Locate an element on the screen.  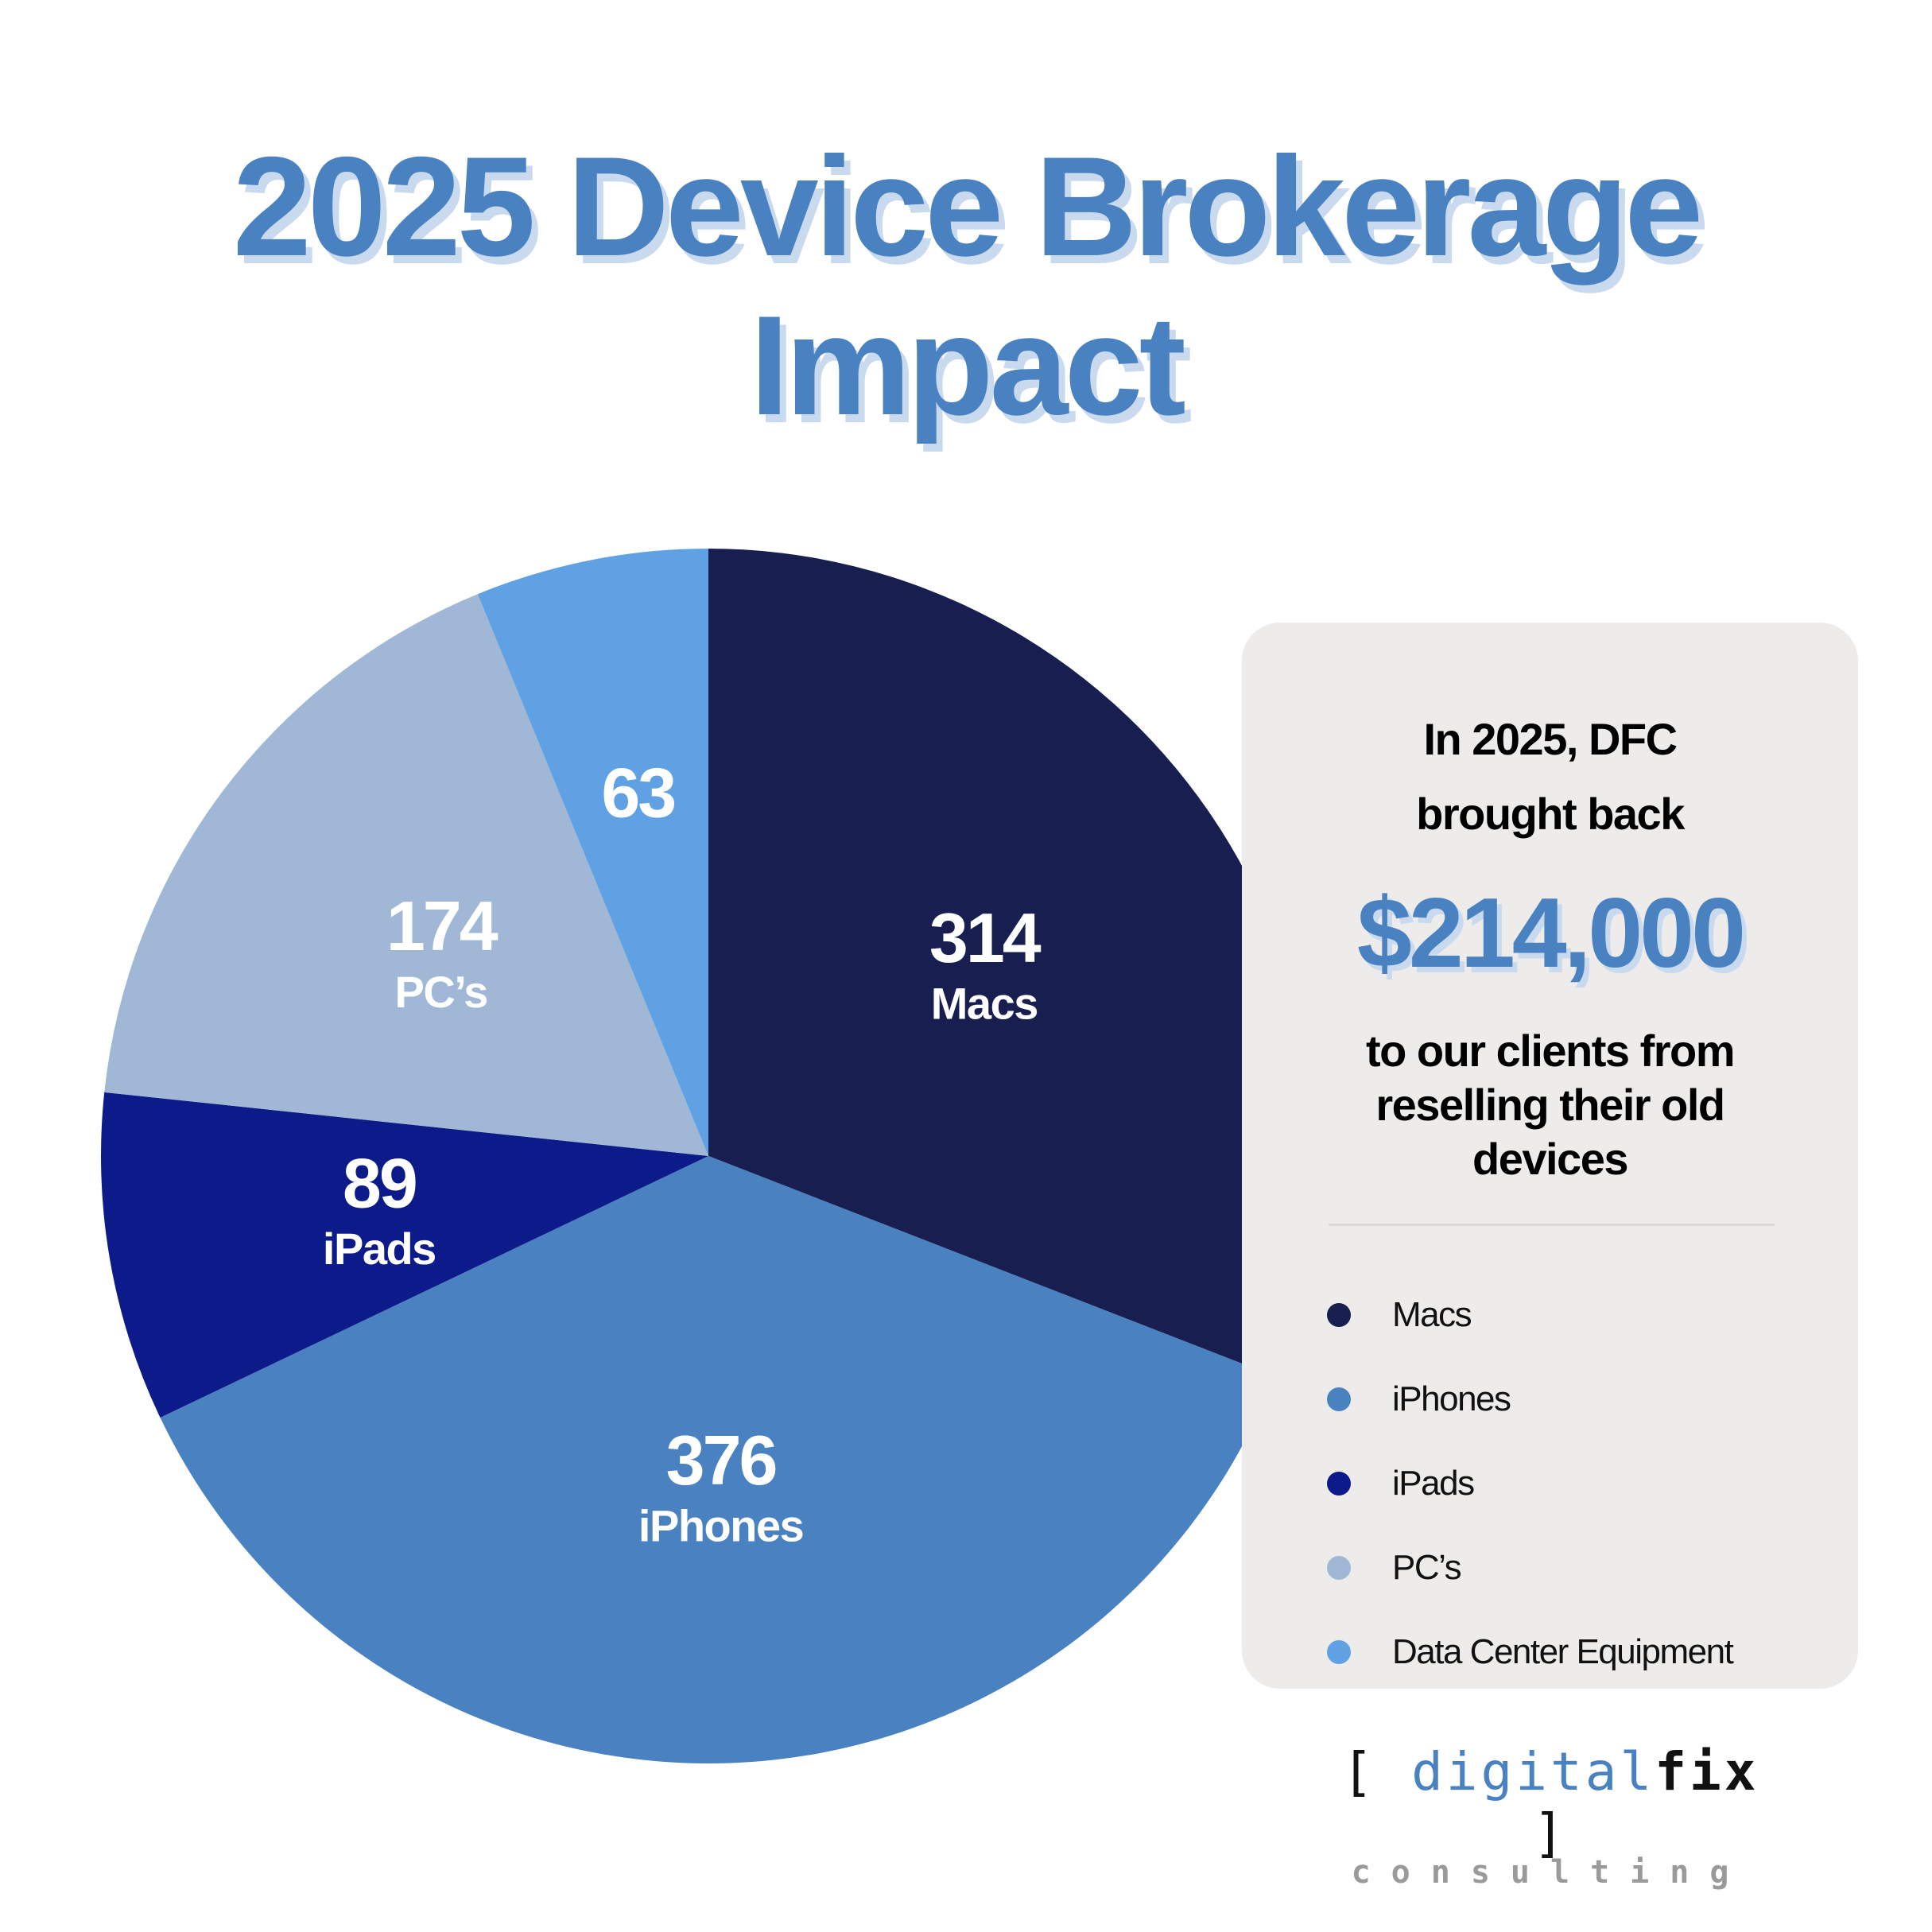
legend-label: Data Center Equipment is located at coordinates (1563, 1652).